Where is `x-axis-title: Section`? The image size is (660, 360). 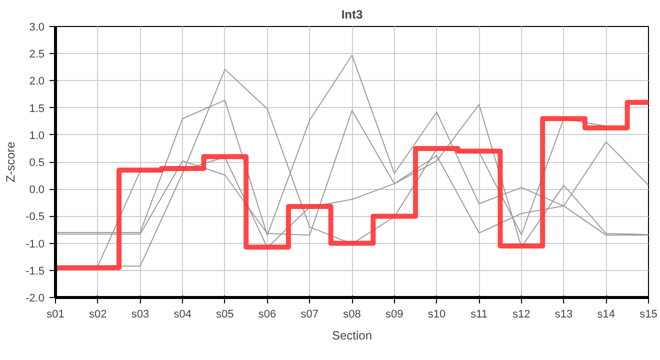 x-axis-title: Section is located at coordinates (352, 335).